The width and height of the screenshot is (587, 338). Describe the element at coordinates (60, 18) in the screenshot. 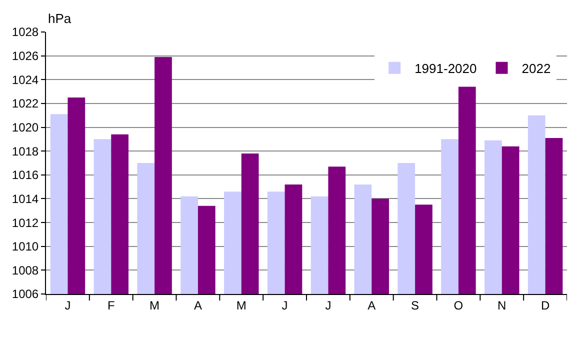

I see `y-axis-title: hPa` at that location.